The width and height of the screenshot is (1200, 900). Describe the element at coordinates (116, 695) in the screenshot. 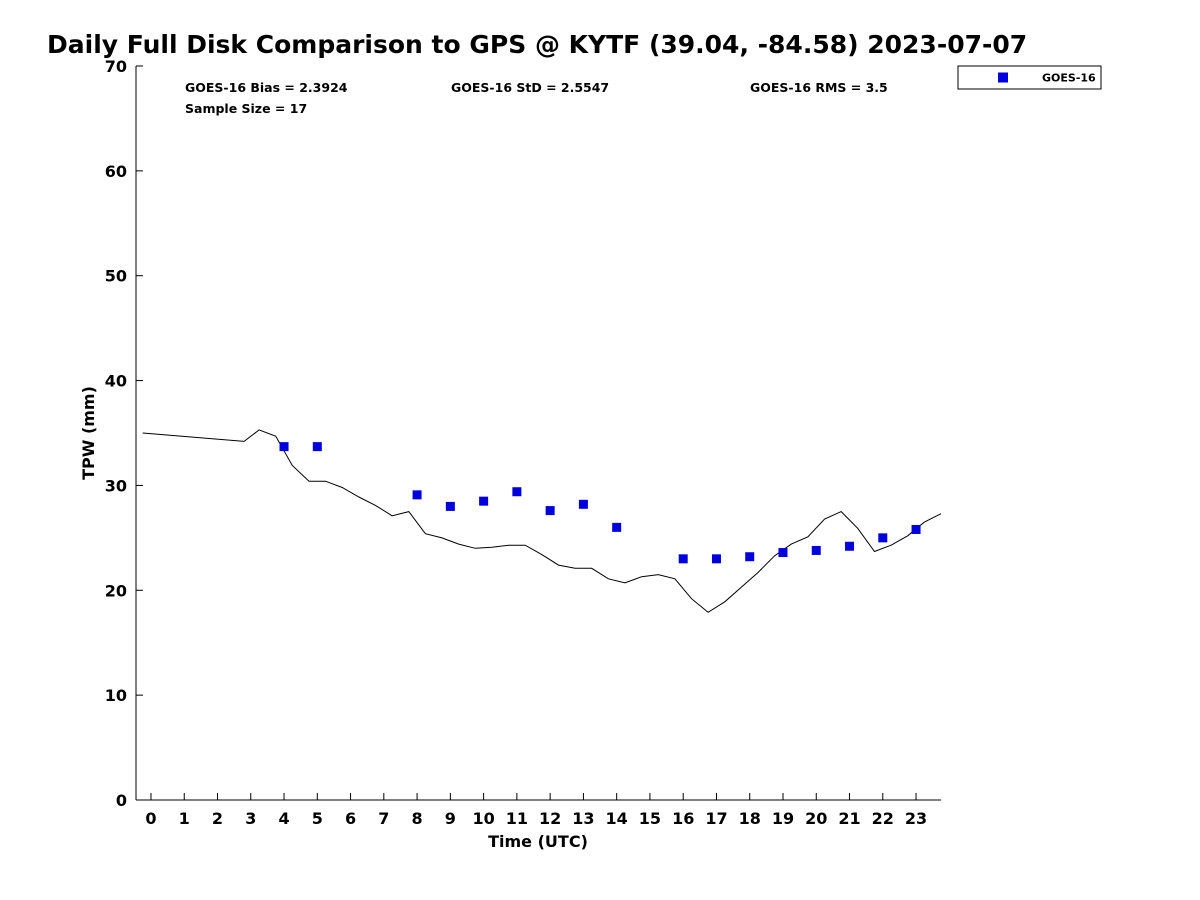

I see `y-tick-label: 10` at that location.